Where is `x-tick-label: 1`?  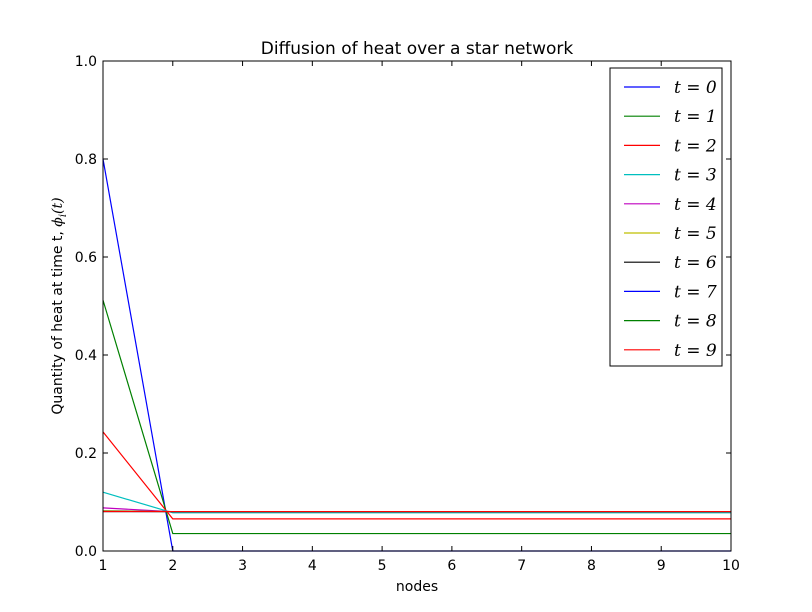
x-tick-label: 1 is located at coordinates (103, 566).